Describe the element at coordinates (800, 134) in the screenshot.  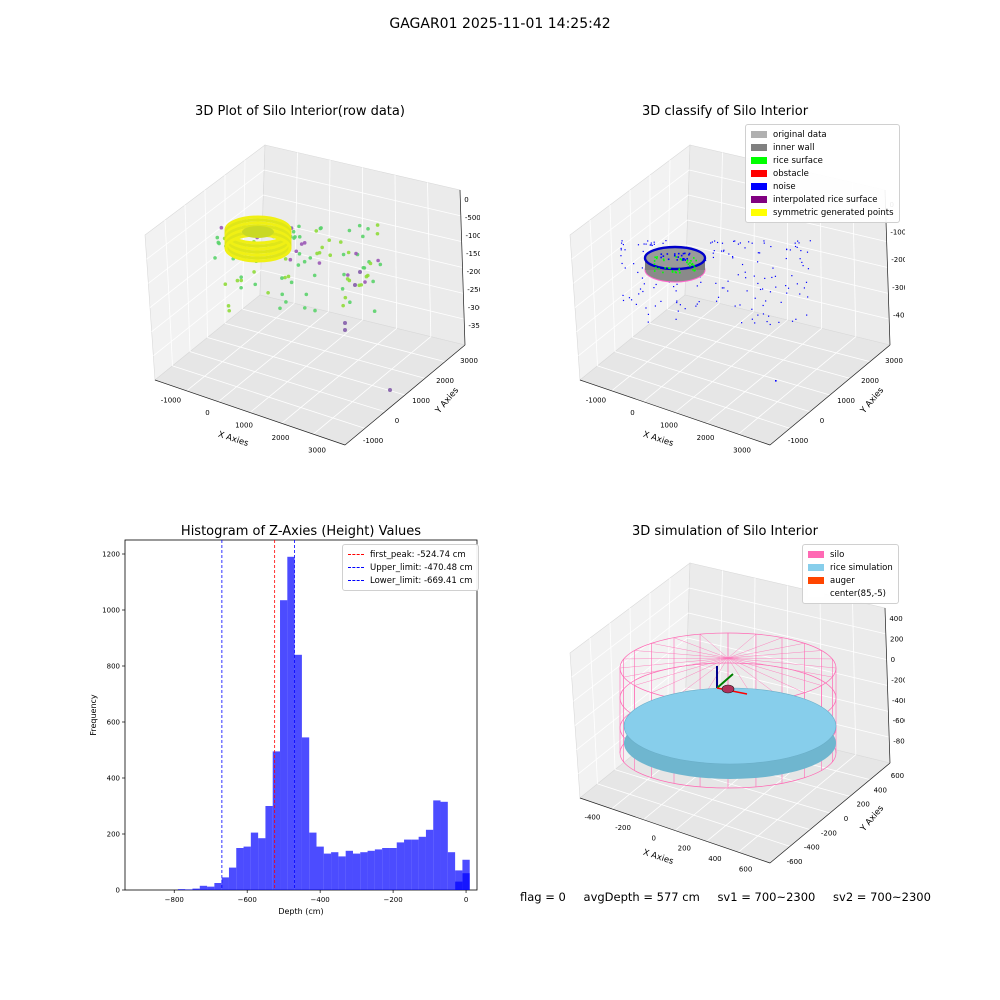
I see `legend-label: original data` at that location.